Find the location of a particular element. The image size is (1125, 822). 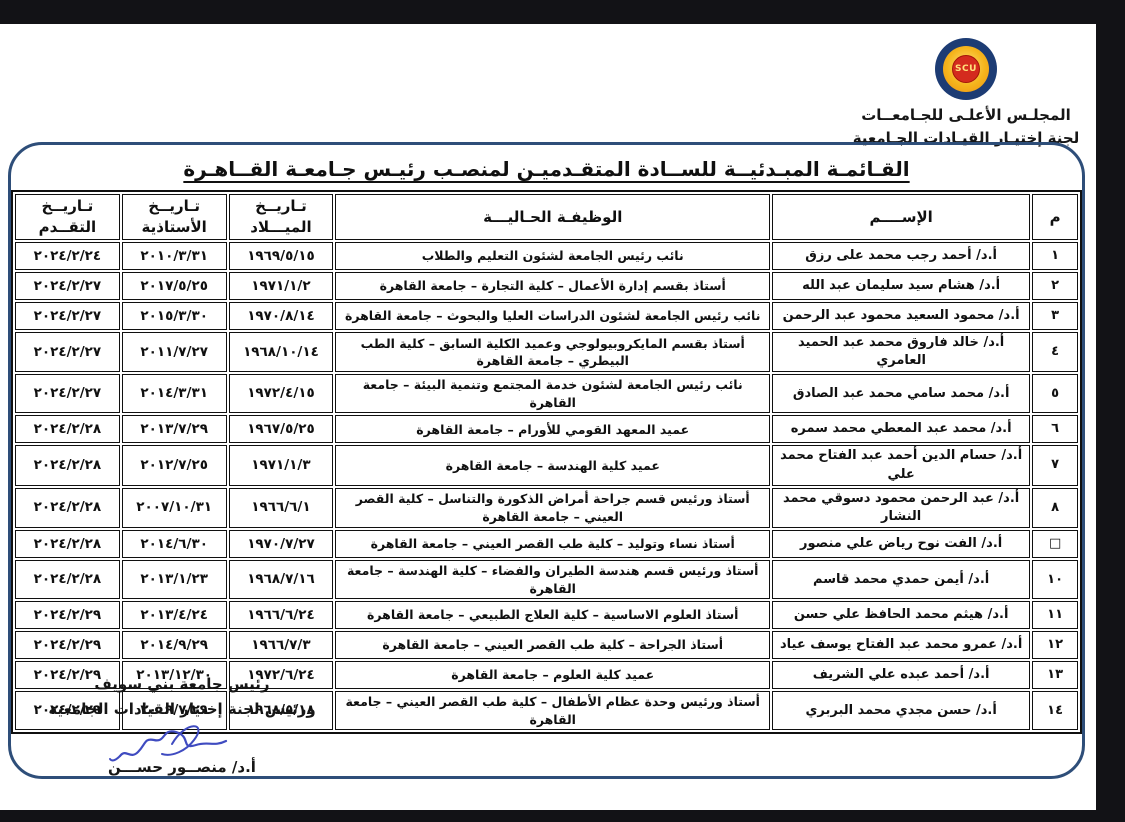

birth-date: ١٩٦٦/٦/١ is located at coordinates (281, 508).